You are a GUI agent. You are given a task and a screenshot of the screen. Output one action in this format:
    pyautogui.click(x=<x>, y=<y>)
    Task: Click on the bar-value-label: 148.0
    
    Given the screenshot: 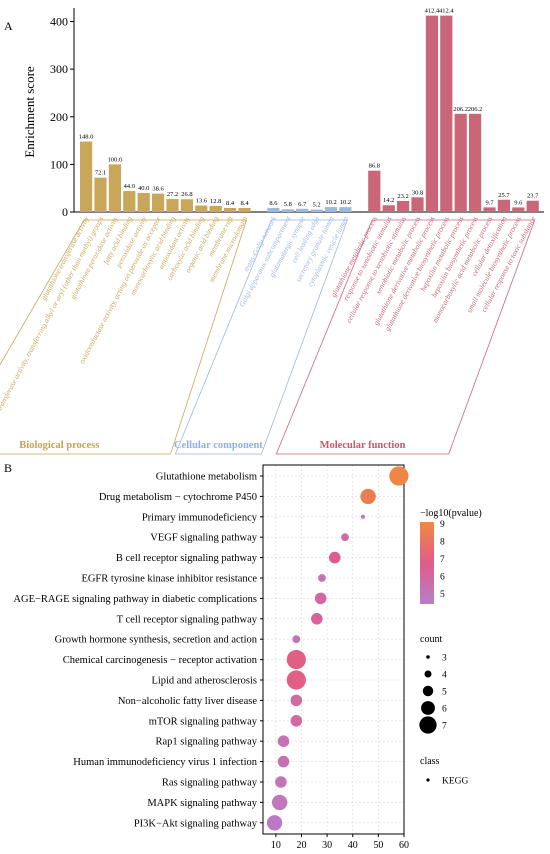 What is the action you would take?
    pyautogui.click(x=86, y=137)
    